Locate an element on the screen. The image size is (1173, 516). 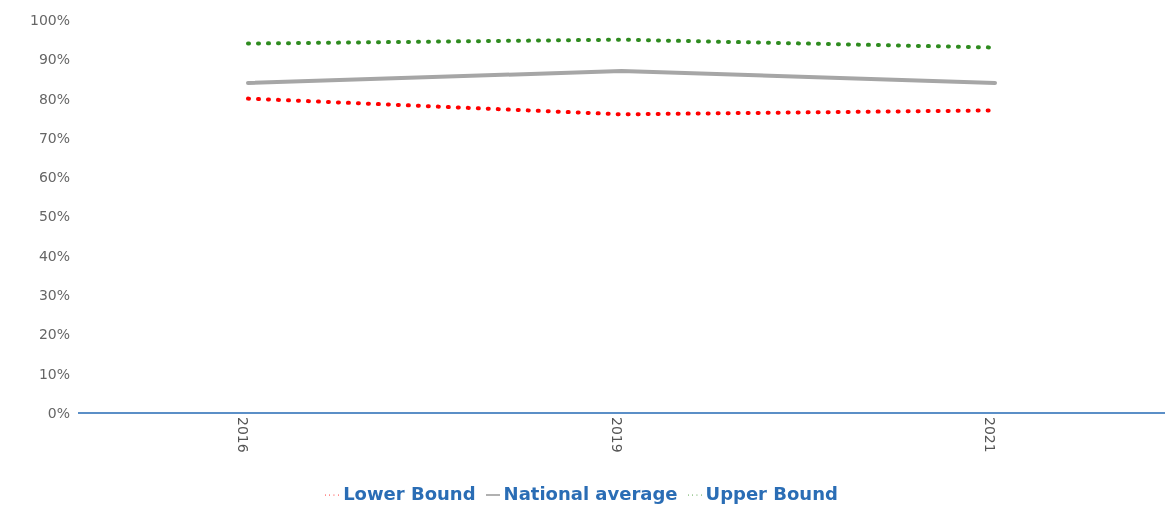
y-tick-label: 10% is located at coordinates (54, 373).